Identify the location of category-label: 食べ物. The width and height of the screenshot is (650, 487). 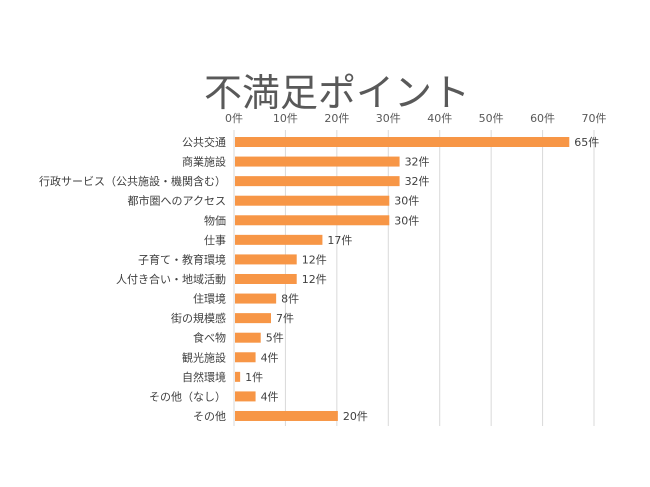
(209, 338).